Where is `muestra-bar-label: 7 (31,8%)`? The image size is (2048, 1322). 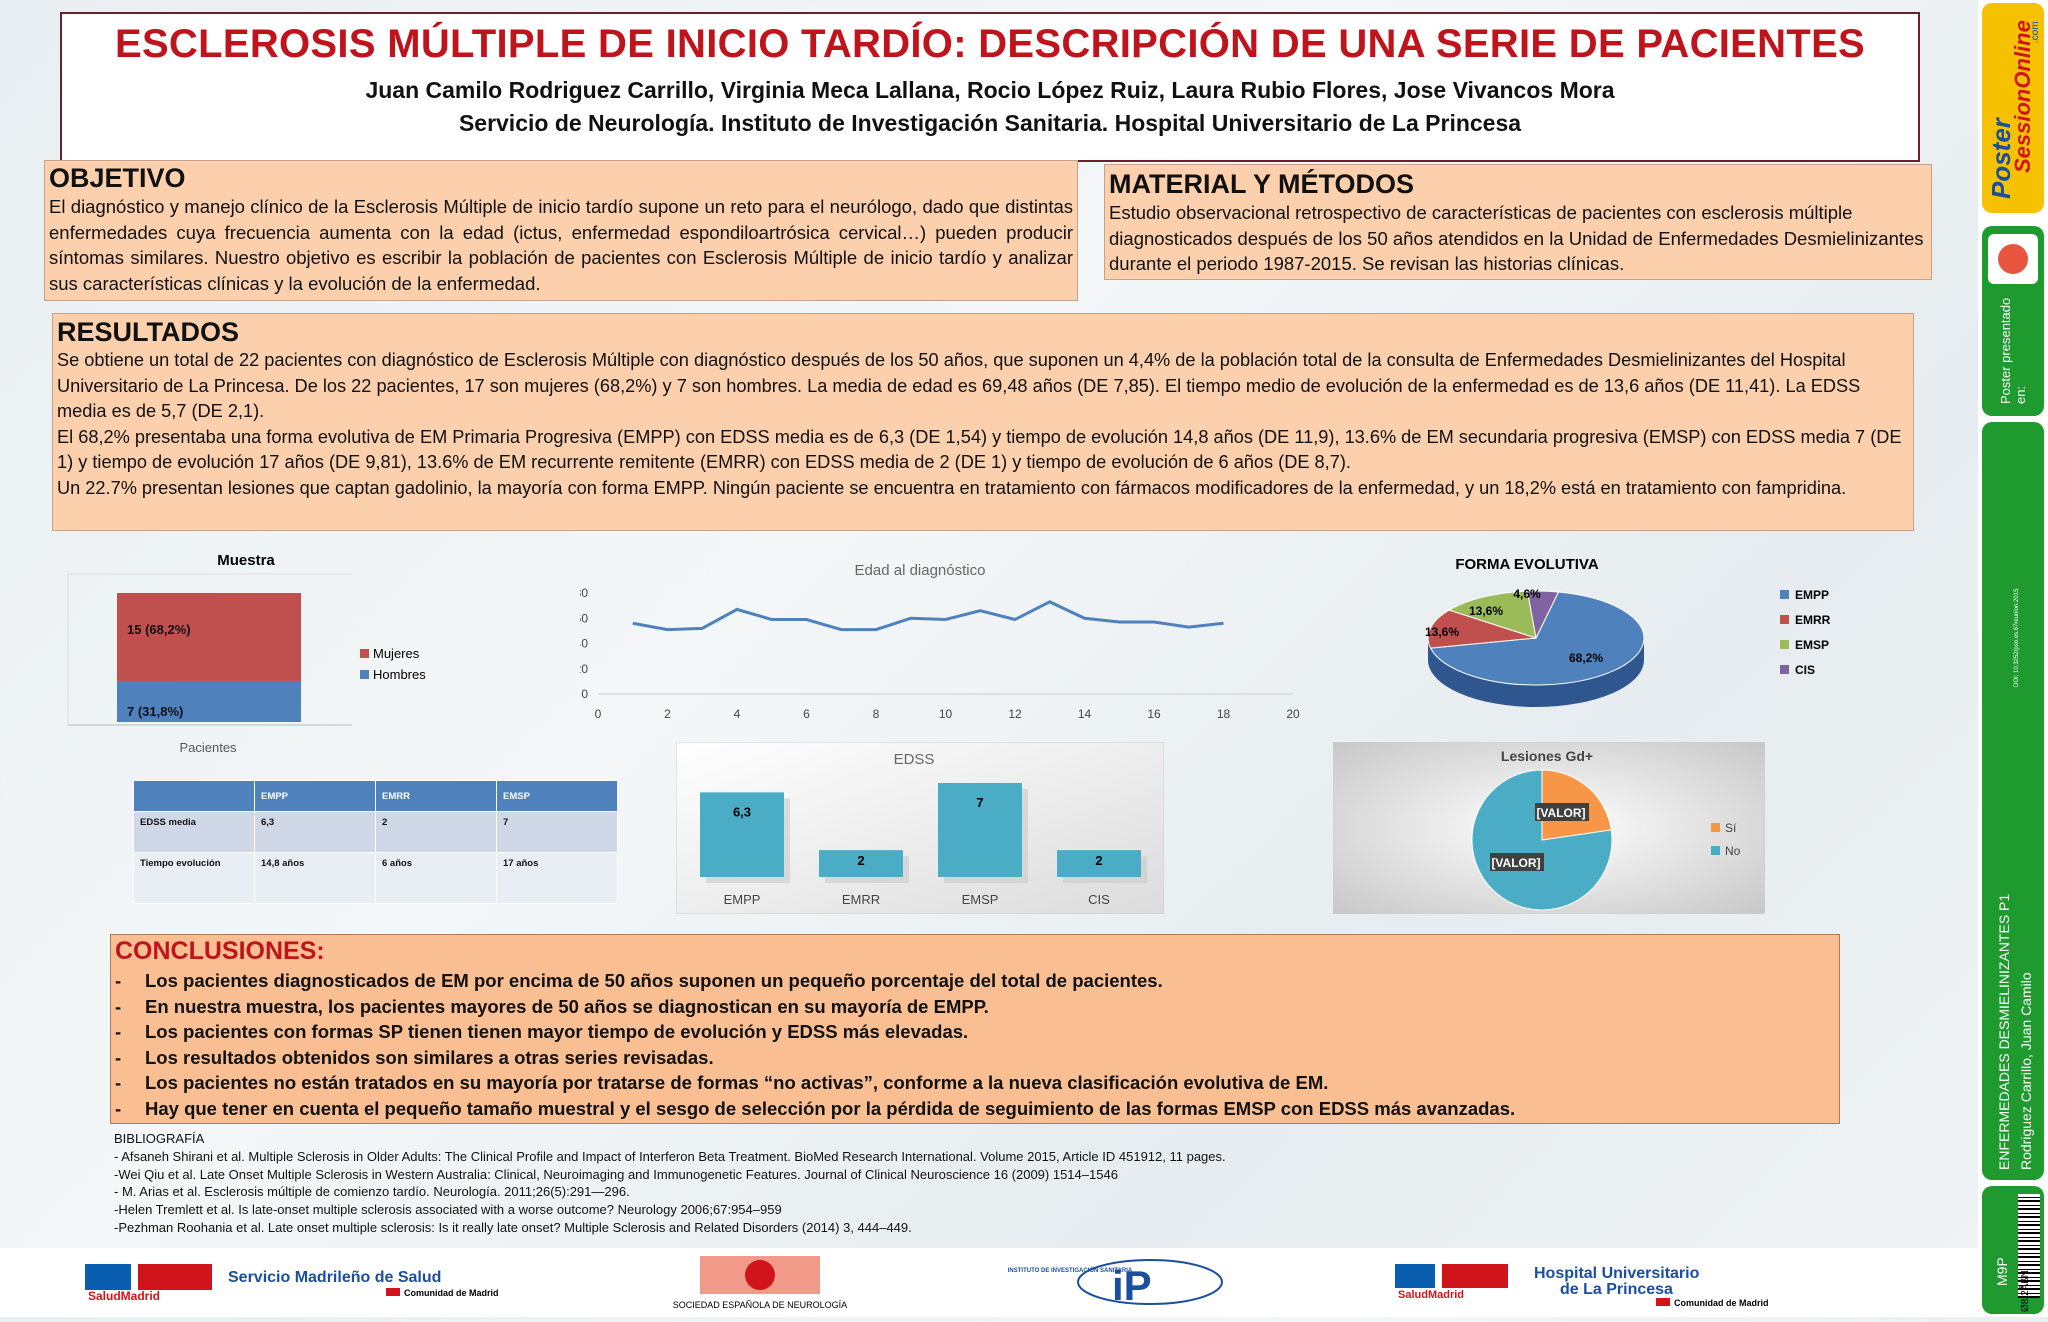 muestra-bar-label: 7 (31,8%) is located at coordinates (155, 711).